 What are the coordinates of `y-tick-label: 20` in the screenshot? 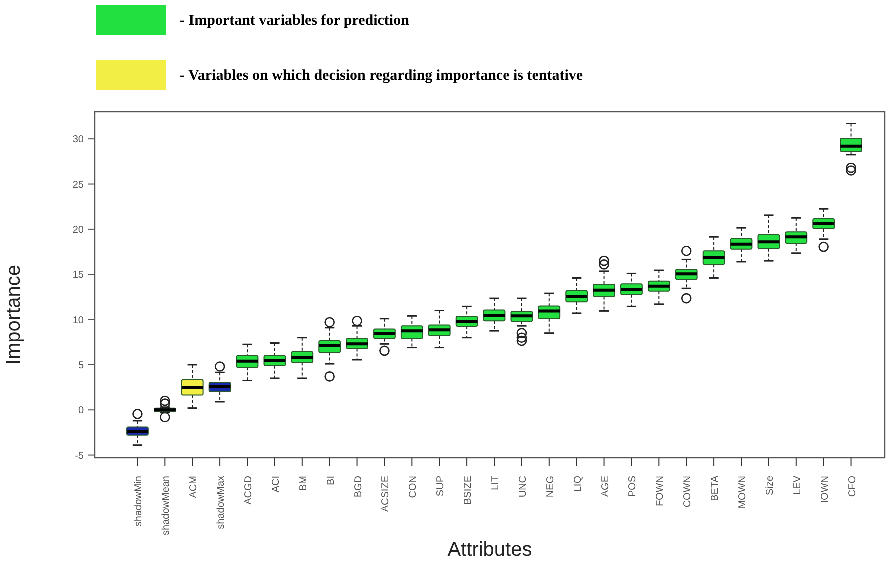 It's located at (78, 230).